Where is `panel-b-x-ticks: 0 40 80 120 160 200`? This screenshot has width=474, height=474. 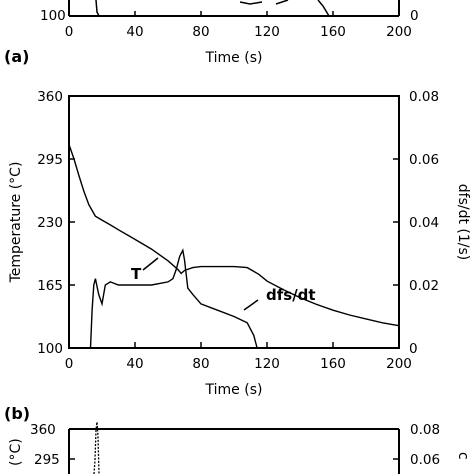
panel-b-x-ticks: 0 40 80 120 160 200 is located at coordinates (238, 357).